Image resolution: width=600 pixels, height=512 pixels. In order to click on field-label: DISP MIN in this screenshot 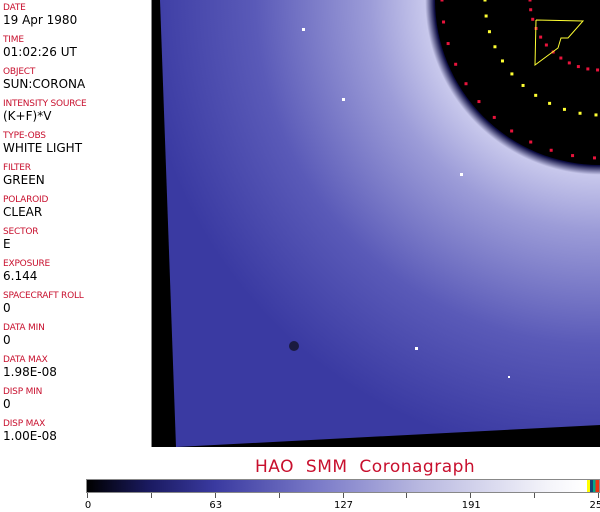, I will do `click(23, 392)`.